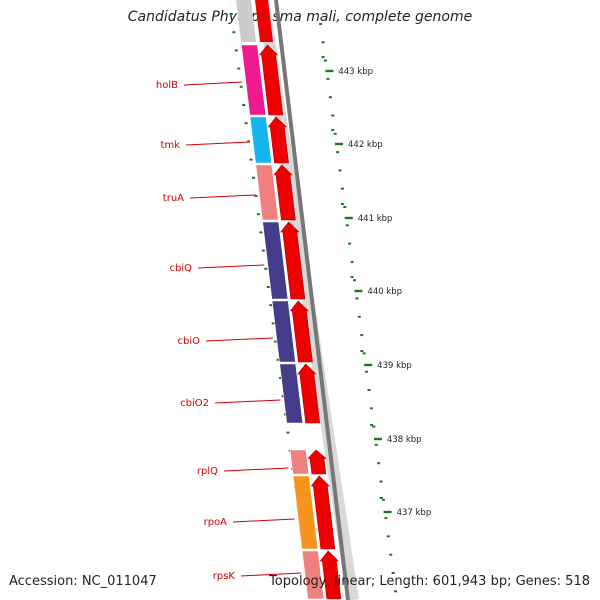  I want to click on gene-segment-cbiO, so click(283, 331).